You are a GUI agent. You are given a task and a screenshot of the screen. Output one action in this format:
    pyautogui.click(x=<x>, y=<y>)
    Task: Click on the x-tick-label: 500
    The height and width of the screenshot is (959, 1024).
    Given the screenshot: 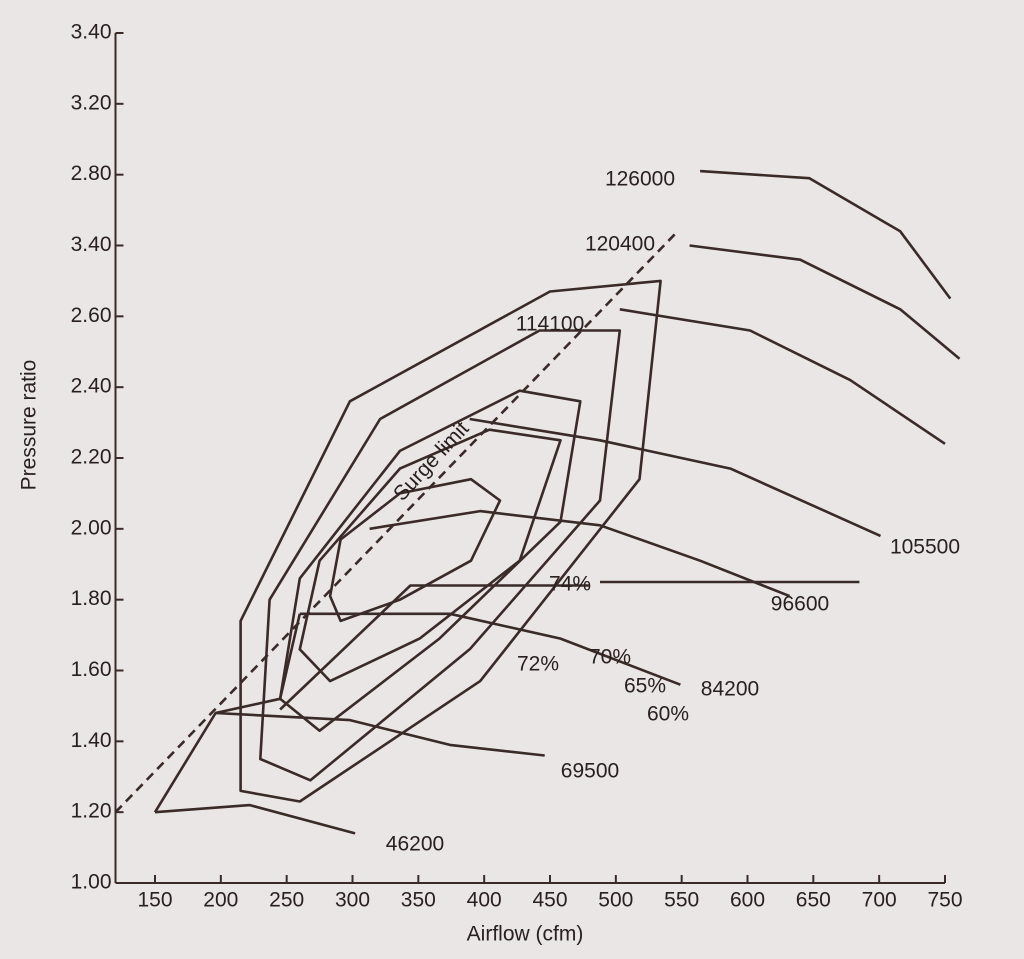 What is the action you would take?
    pyautogui.click(x=615, y=900)
    